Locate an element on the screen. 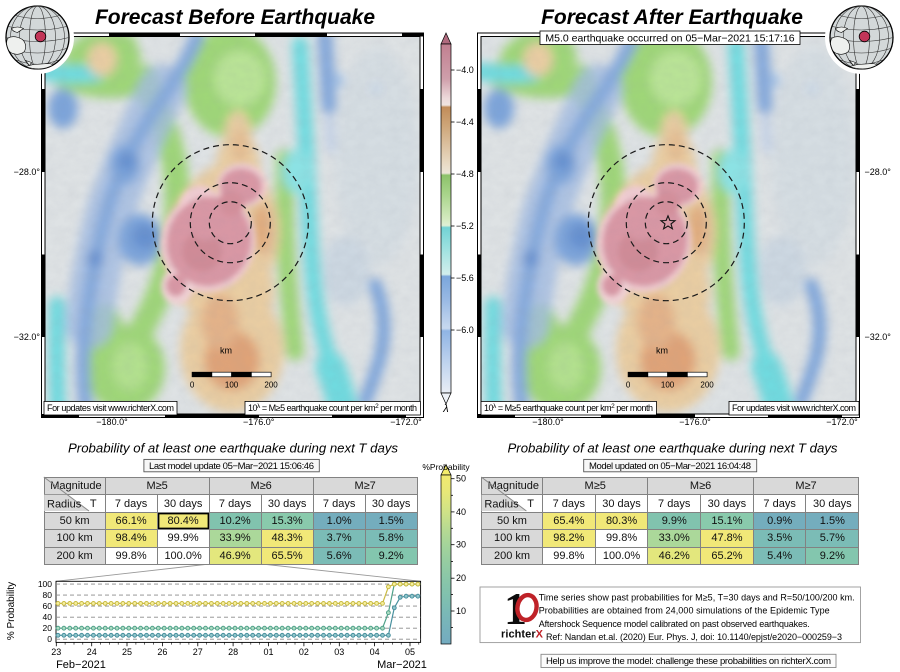 The height and width of the screenshot is (672, 900). svg-text: Forecast After Earthquake is located at coordinates (672, 17).